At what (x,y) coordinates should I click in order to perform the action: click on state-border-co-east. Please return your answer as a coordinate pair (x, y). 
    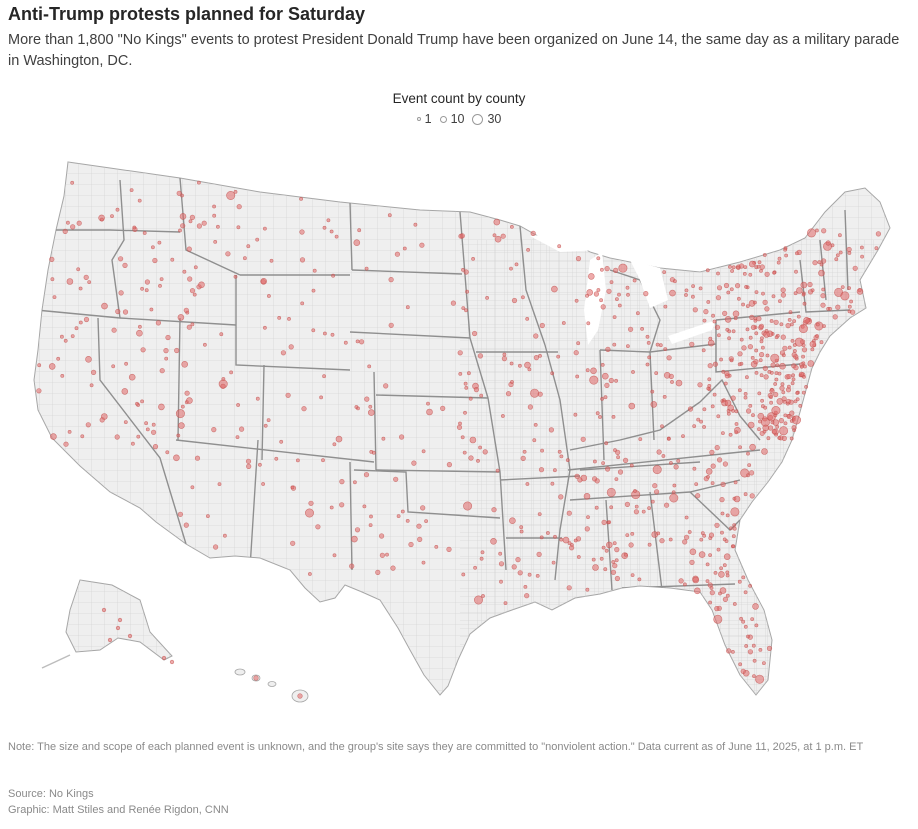
    Looking at the image, I should click on (375, 421).